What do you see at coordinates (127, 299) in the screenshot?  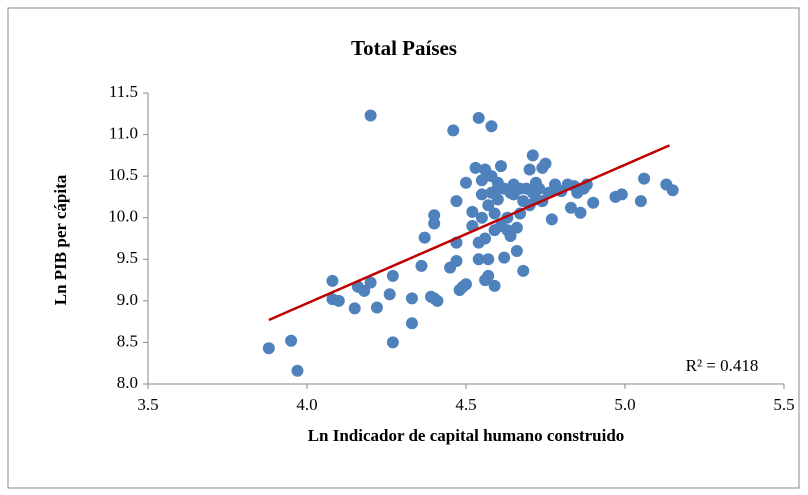 I see `y-tick-label: 9.0` at bounding box center [127, 299].